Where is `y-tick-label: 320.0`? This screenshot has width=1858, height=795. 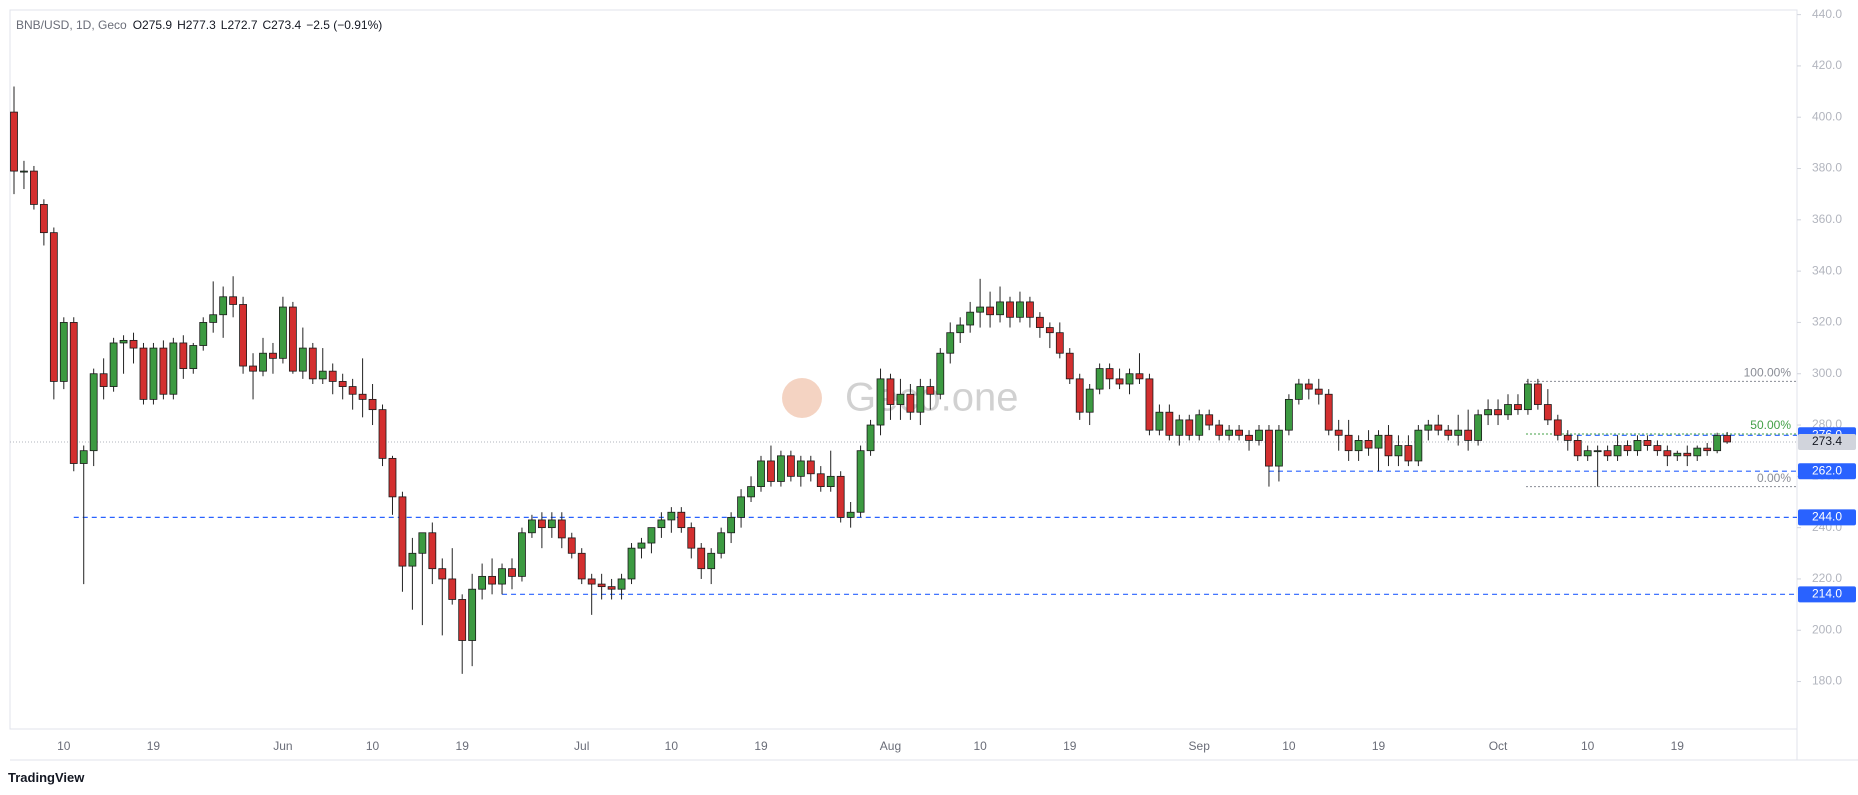
y-tick-label: 320.0 is located at coordinates (1827, 322).